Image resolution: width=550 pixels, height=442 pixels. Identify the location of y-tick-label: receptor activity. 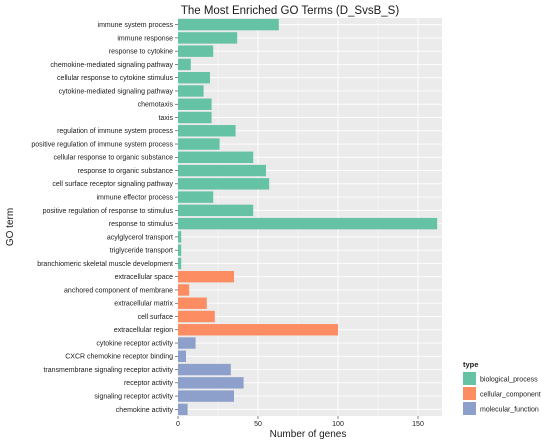
(149, 383).